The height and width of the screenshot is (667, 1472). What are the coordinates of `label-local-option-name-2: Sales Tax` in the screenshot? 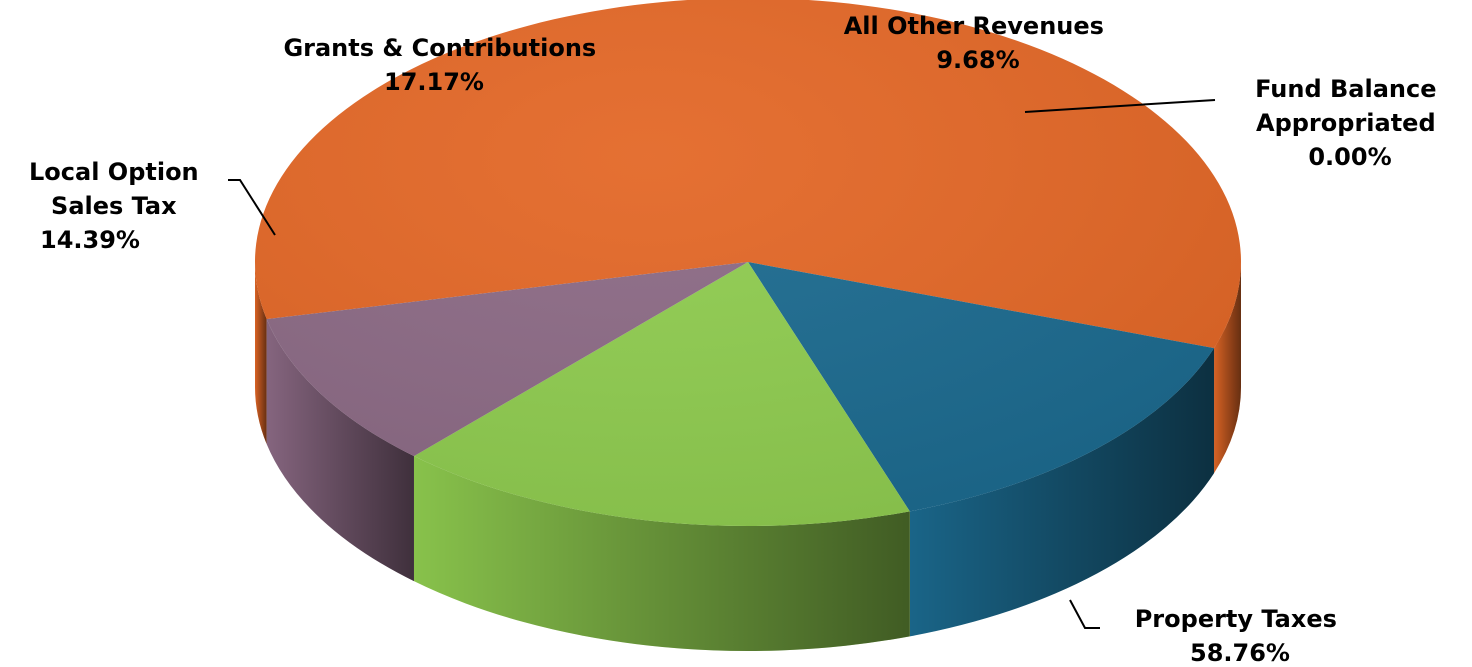 It's located at (114, 206).